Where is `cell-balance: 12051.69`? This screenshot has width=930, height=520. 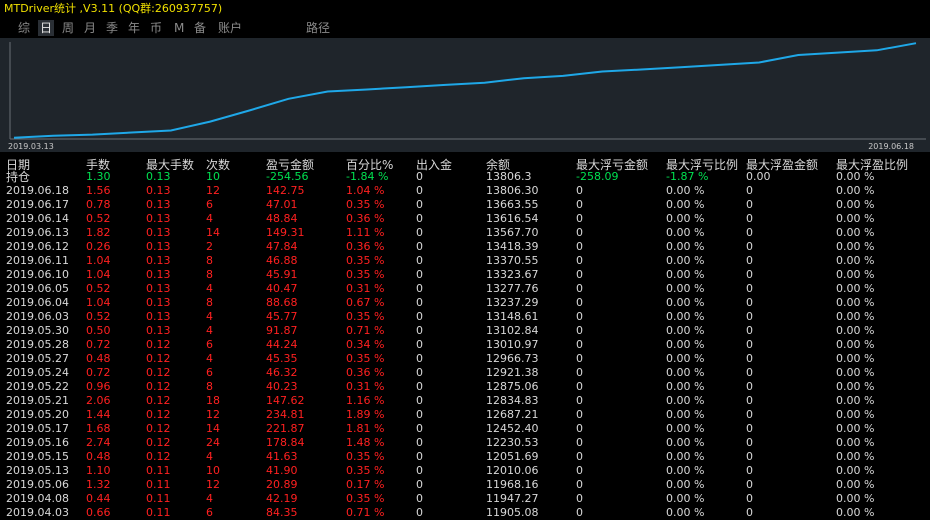 cell-balance: 12051.69 is located at coordinates (512, 456).